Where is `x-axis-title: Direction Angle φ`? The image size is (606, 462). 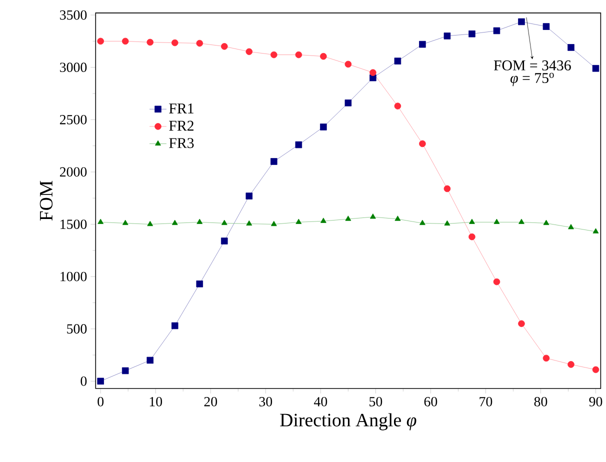 x-axis-title: Direction Angle φ is located at coordinates (348, 421).